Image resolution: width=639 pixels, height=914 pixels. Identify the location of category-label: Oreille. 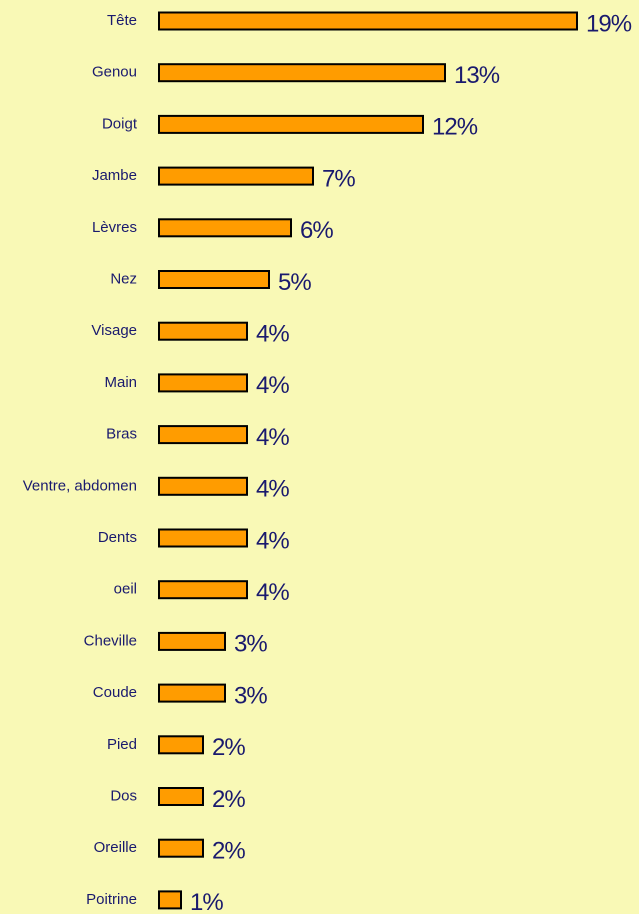
(115, 847).